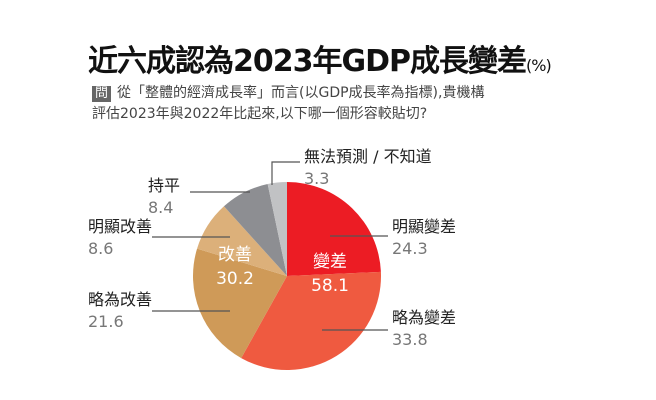  I want to click on label-slight-improve-name: 略為改善, so click(120, 299).